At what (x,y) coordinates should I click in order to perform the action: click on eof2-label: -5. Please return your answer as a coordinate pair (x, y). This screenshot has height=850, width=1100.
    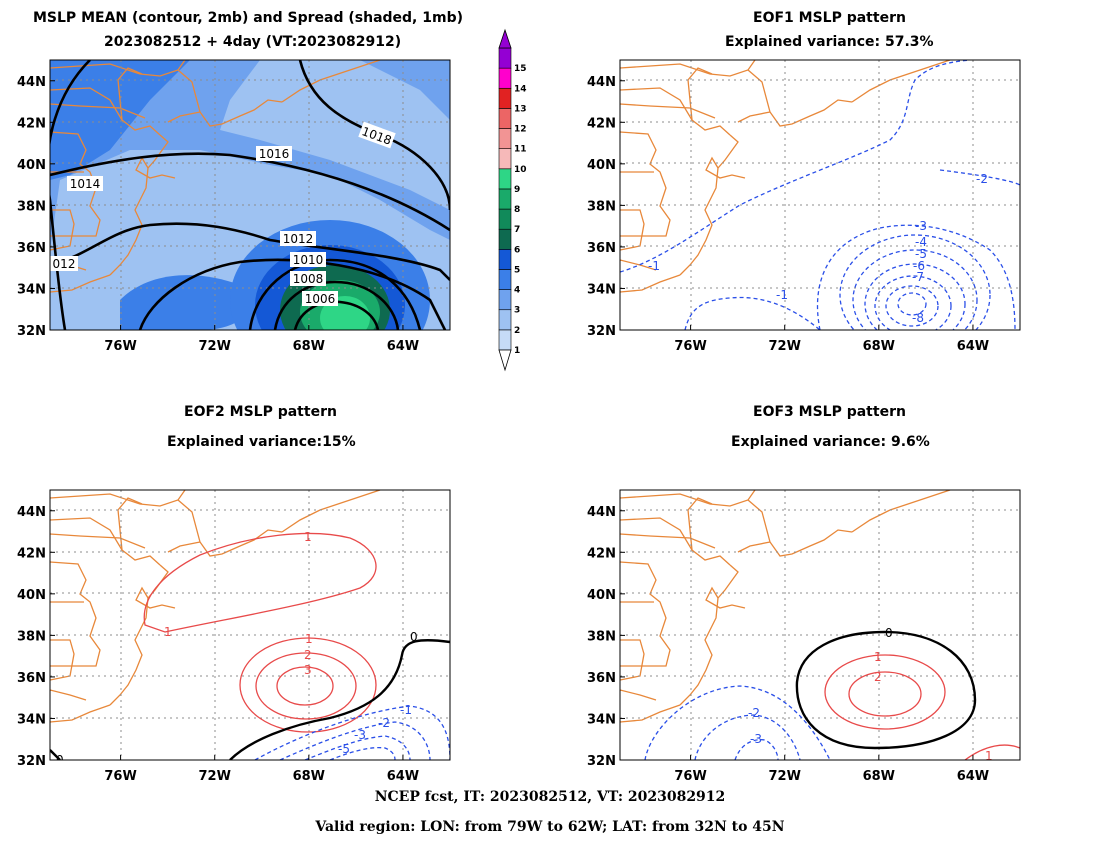
    Looking at the image, I should click on (344, 749).